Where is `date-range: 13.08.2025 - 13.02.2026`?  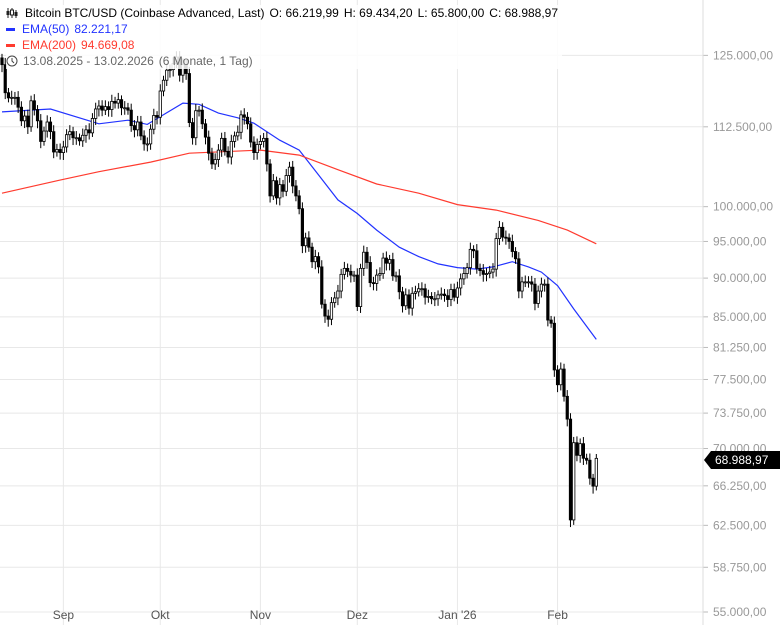
date-range: 13.08.2025 - 13.02.2026 is located at coordinates (88, 61).